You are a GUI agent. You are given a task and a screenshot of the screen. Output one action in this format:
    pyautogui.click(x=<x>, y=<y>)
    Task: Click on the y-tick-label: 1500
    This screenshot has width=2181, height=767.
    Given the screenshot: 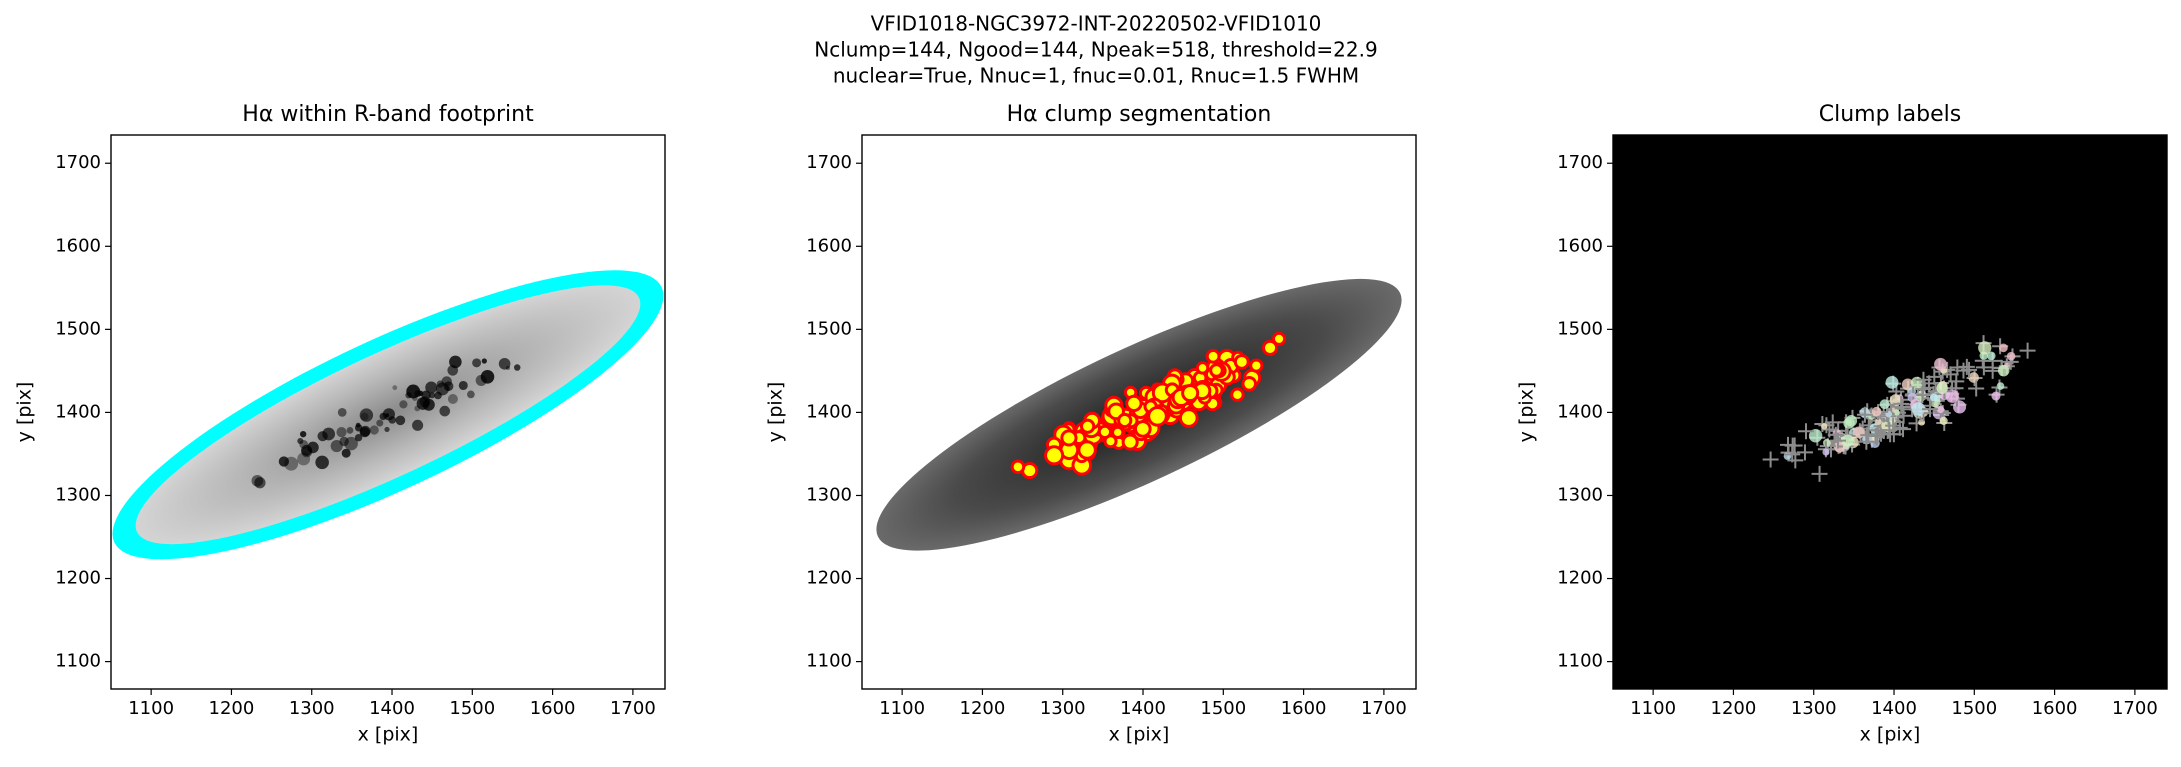 What is the action you would take?
    pyautogui.click(x=1580, y=328)
    